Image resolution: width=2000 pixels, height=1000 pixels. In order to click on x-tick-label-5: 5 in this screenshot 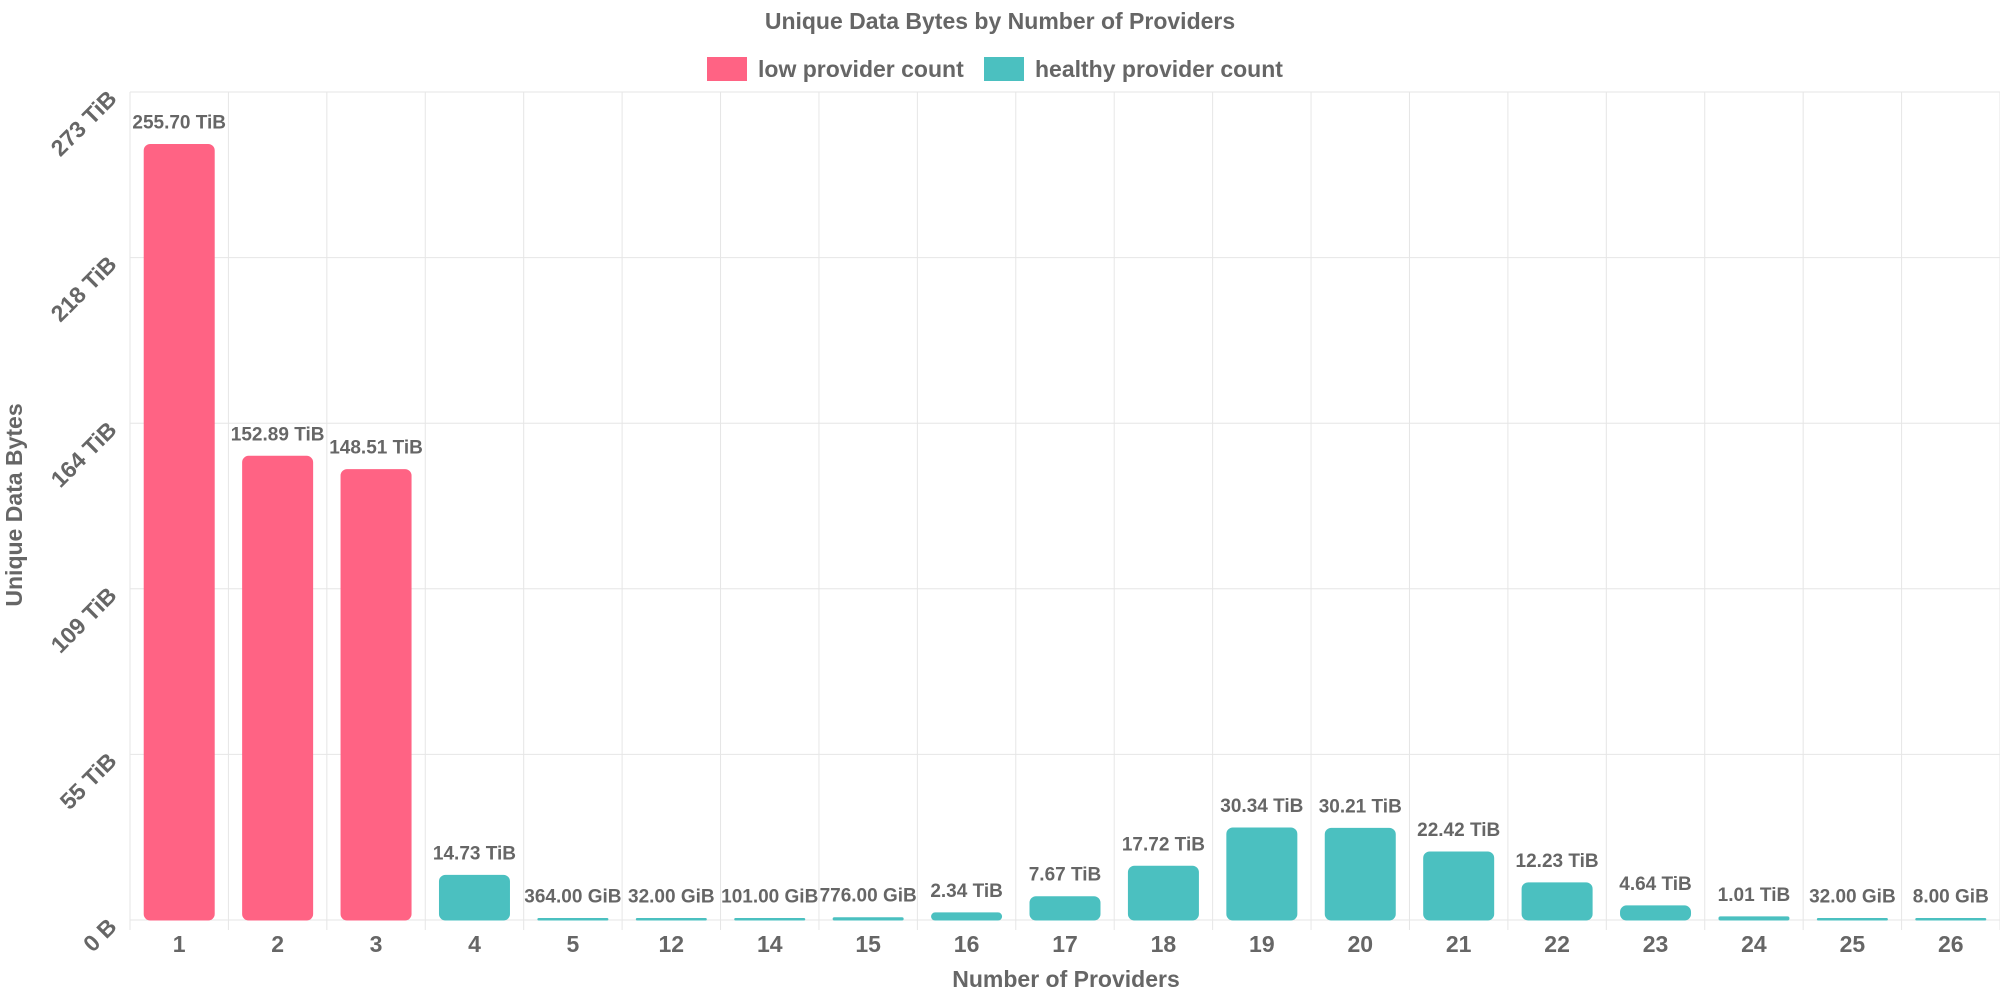, I will do `click(572, 944)`.